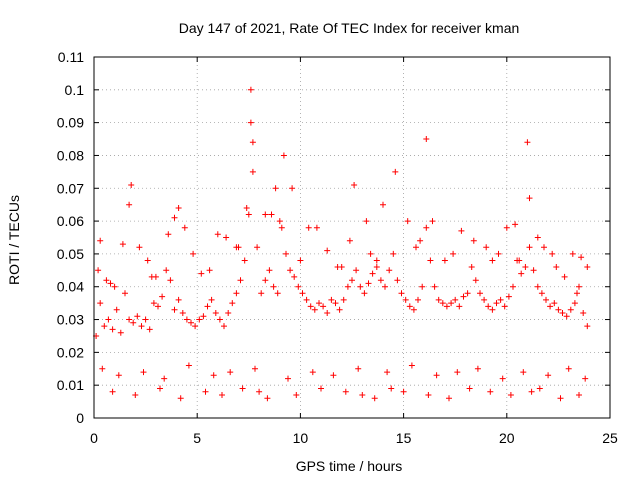 Image resolution: width=640 pixels, height=480 pixels. I want to click on x-tick-label: 15, so click(404, 438).